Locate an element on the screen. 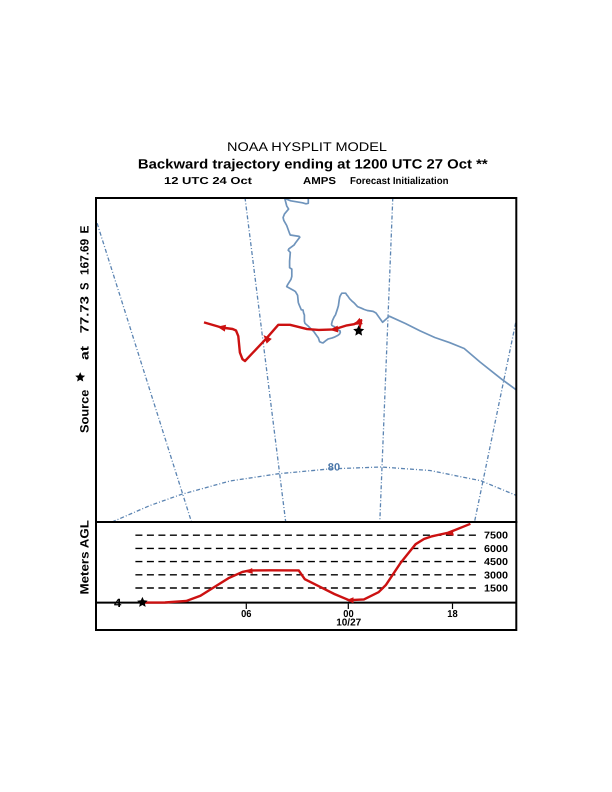 This screenshot has width=612, height=792. svg-text: S is located at coordinates (85, 287).